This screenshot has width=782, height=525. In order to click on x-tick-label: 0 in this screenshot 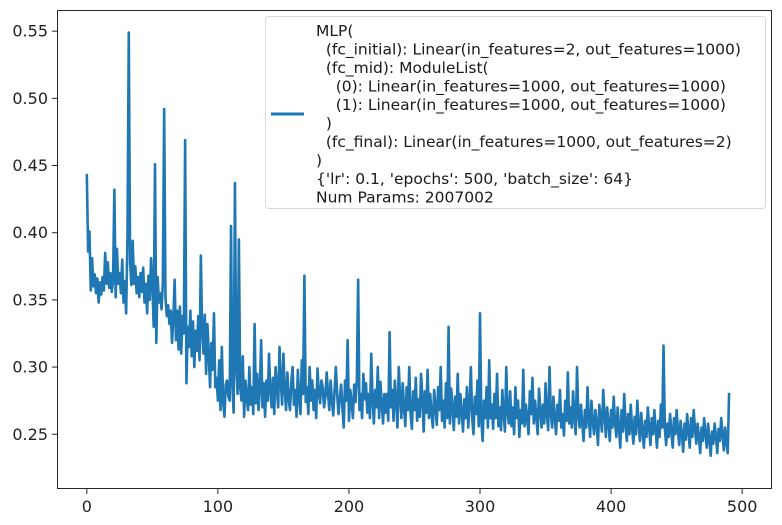, I will do `click(87, 506)`.